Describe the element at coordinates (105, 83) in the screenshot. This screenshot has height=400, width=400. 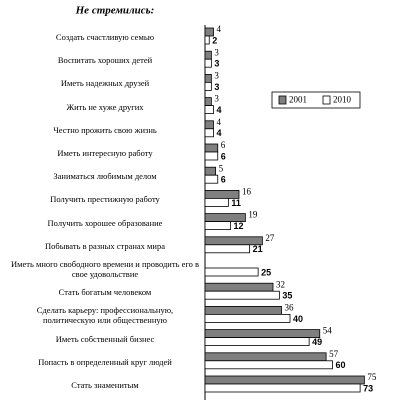
I see `category-label: Иметь надежных друзей` at that location.